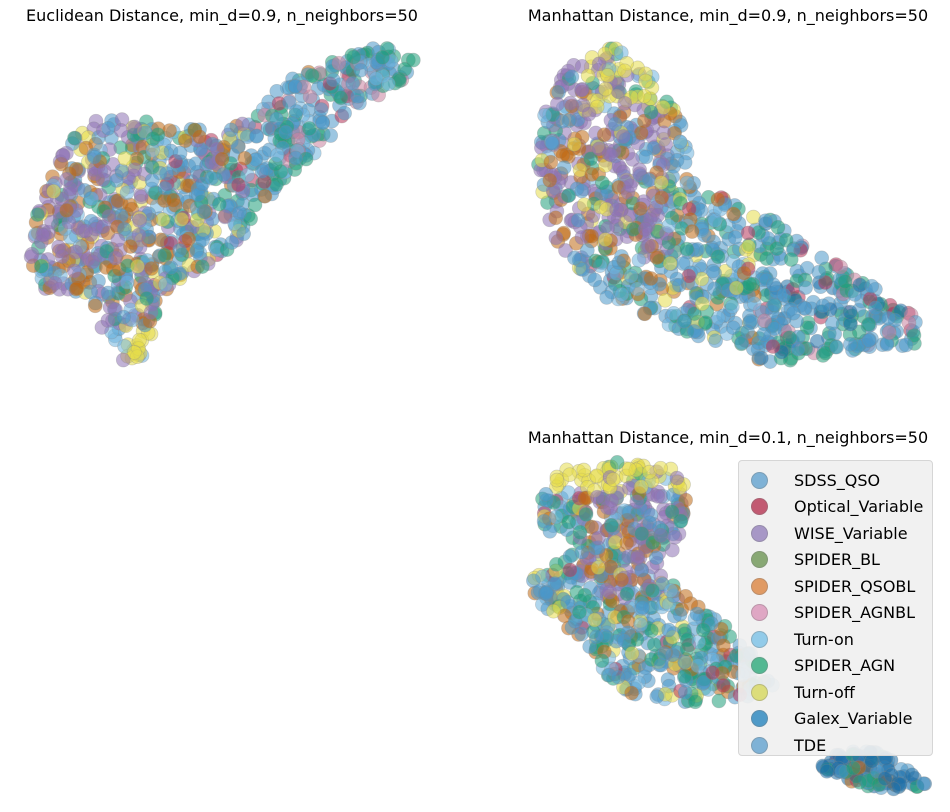  Describe the element at coordinates (854, 613) in the screenshot. I see `legend-label: SPIDER_AGNBL` at that location.